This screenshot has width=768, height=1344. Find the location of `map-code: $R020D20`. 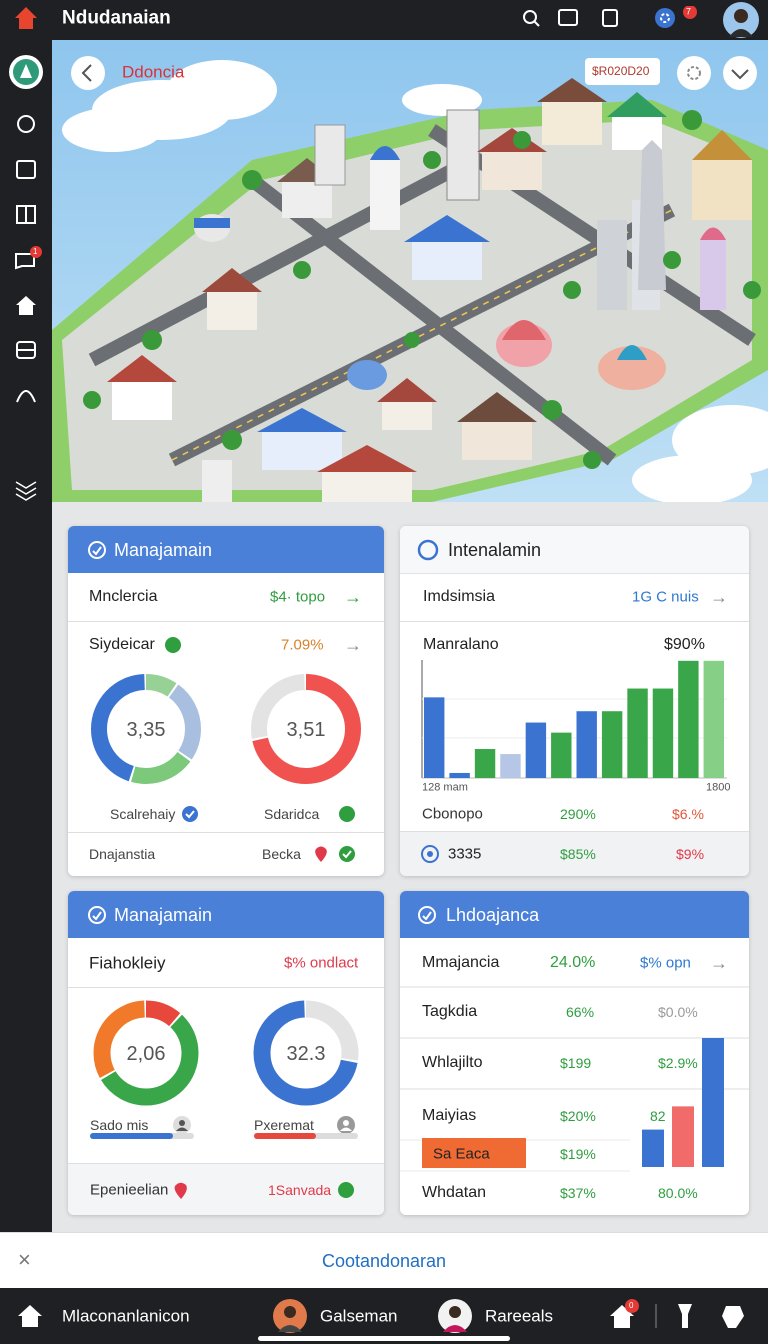

map-code: $R020D20 is located at coordinates (621, 71).